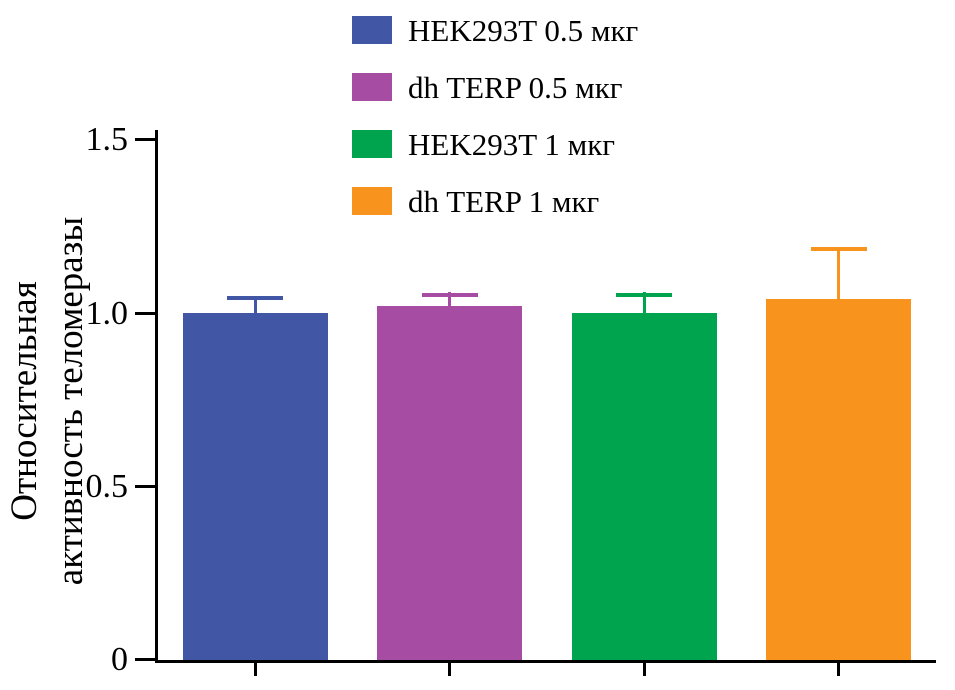 This screenshot has height=690, width=955. What do you see at coordinates (70, 401) in the screenshot?
I see `y-axis-label-line2: активность теломеразы` at bounding box center [70, 401].